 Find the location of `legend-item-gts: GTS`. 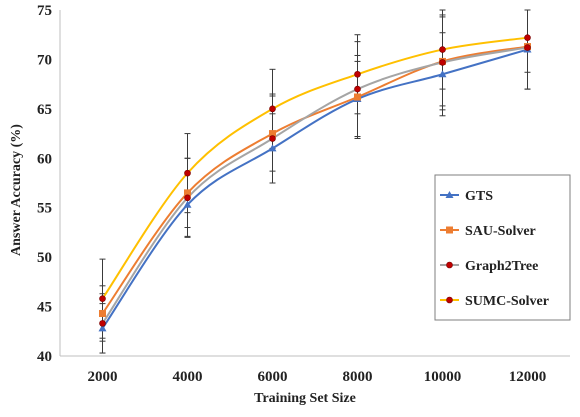

legend-item-gts: GTS is located at coordinates (466, 196).